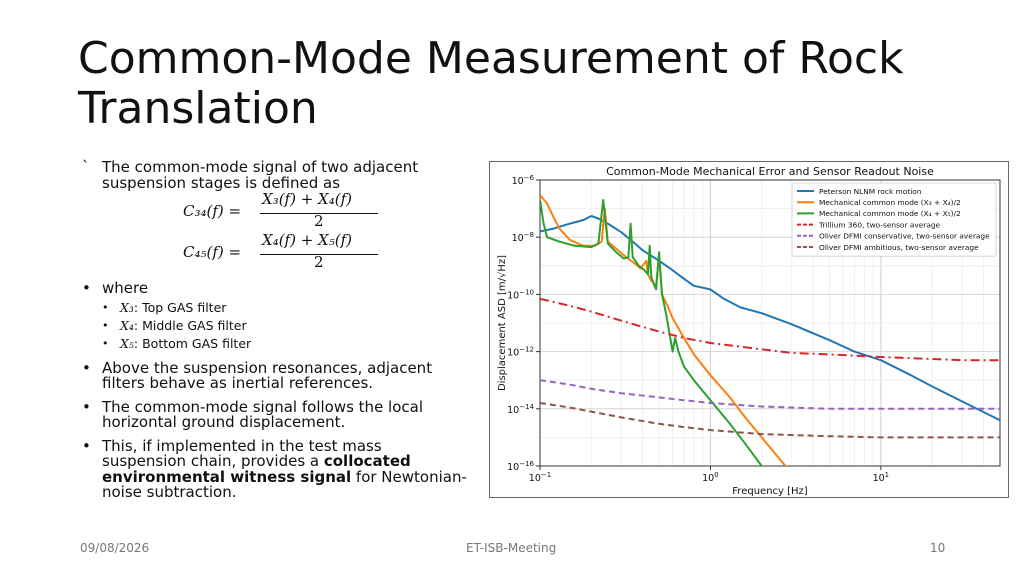 Image resolution: width=1024 pixels, height=575 pixels. I want to click on legend-entry: Mechanical common mode (X₃ + X₄)/2, so click(890, 202).